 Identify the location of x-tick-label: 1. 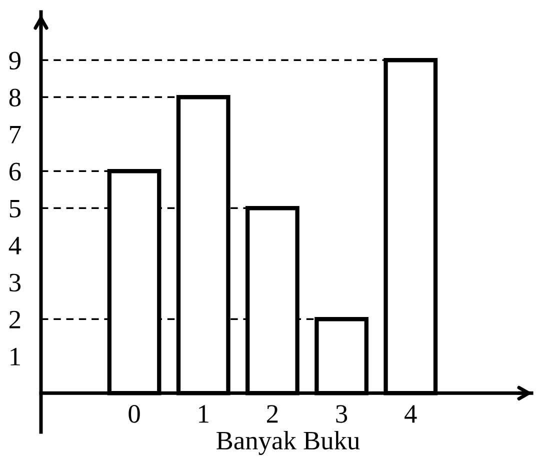
(203, 414).